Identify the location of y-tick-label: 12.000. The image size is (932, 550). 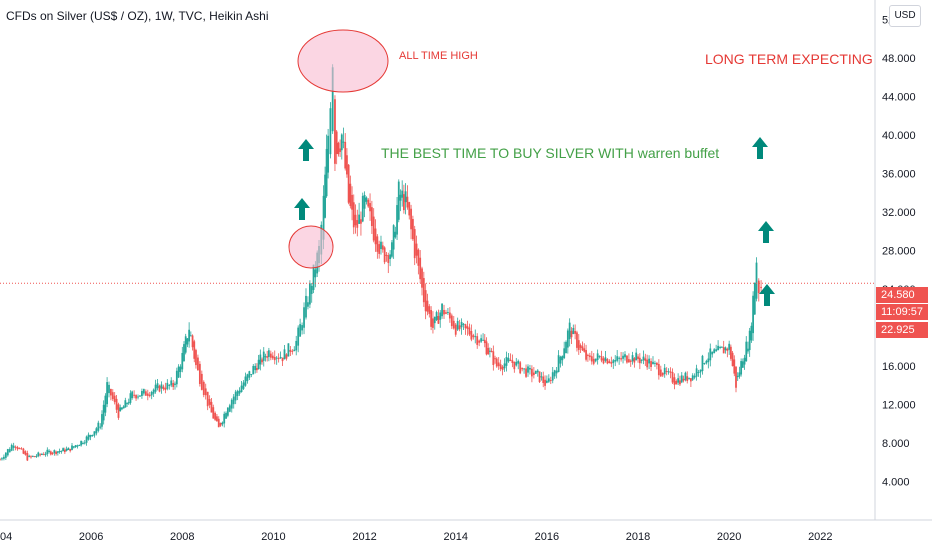
(899, 405).